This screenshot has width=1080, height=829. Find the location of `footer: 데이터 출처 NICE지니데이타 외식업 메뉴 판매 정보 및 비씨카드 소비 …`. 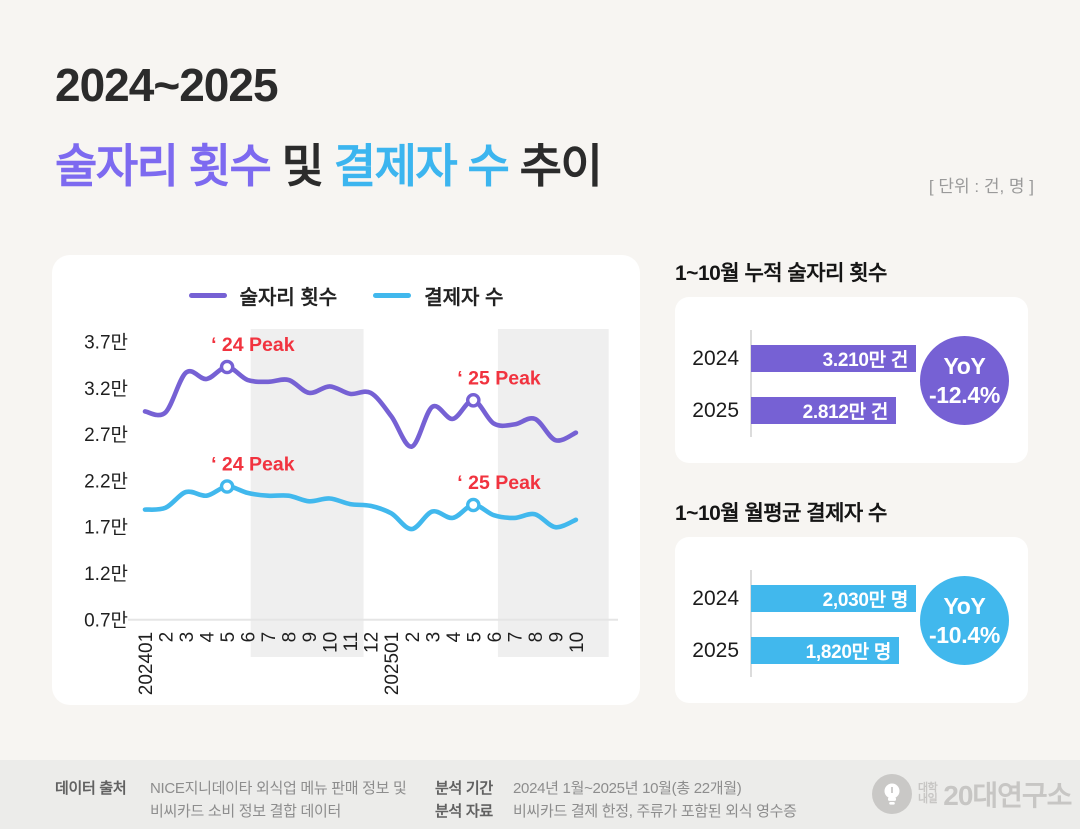

footer: 데이터 출처 NICE지니데이타 외식업 메뉴 판매 정보 및 비씨카드 소비 … is located at coordinates (540, 794).